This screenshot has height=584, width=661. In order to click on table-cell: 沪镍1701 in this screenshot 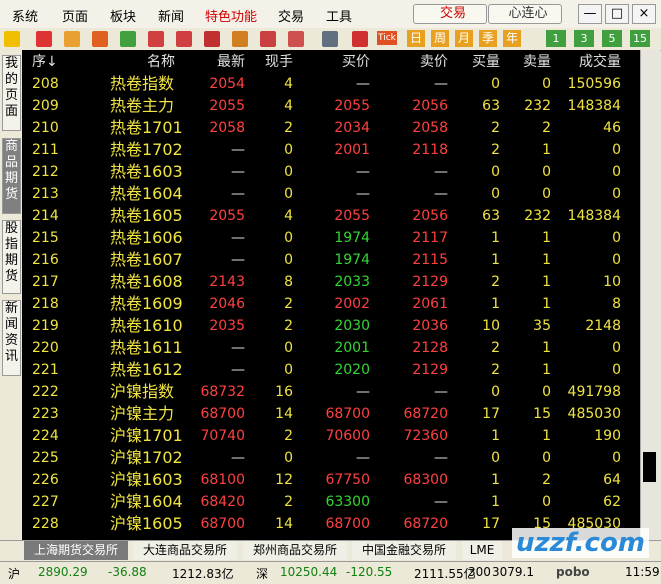, I will do `click(146, 435)`.